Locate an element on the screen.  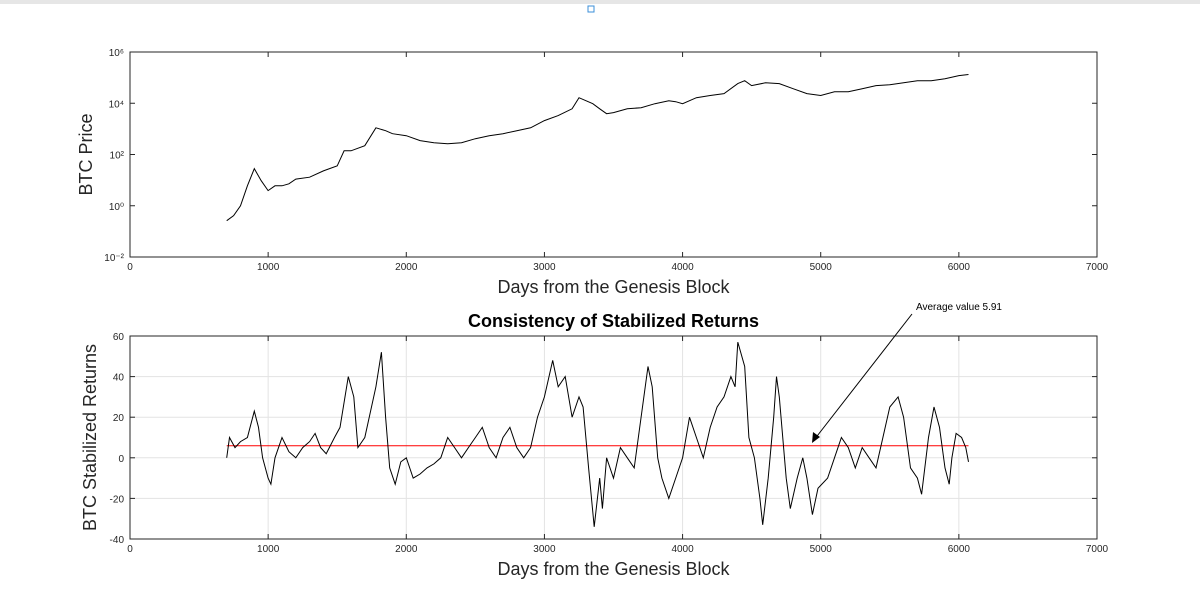
y-tick-label: 10⁻² is located at coordinates (114, 258).